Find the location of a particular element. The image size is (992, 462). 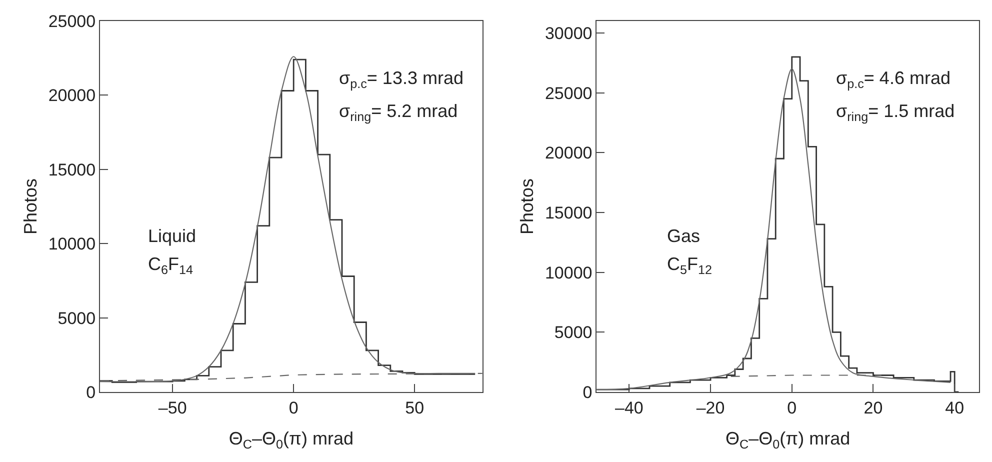

annotation: Gas is located at coordinates (683, 236).